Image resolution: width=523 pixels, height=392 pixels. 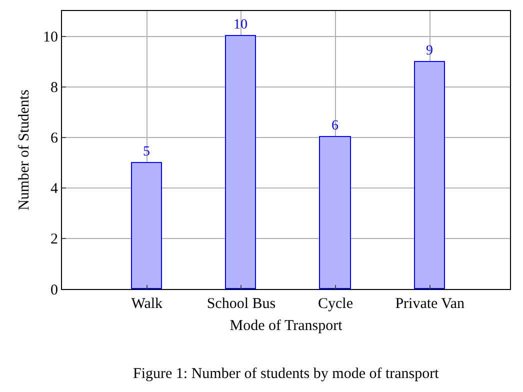 What do you see at coordinates (54, 88) in the screenshot?
I see `y-tick-label: 8` at bounding box center [54, 88].